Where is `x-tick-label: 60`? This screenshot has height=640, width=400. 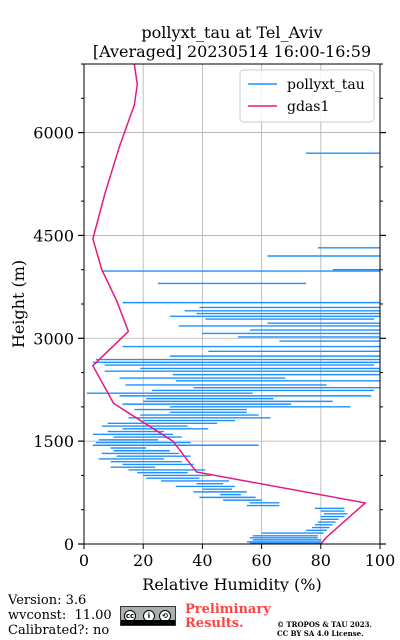
x-tick-label: 60 is located at coordinates (261, 560).